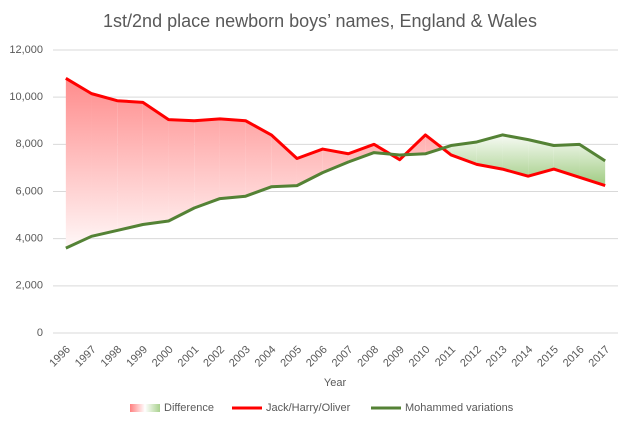  I want to click on y-tick-label: 12,000, so click(26, 50).